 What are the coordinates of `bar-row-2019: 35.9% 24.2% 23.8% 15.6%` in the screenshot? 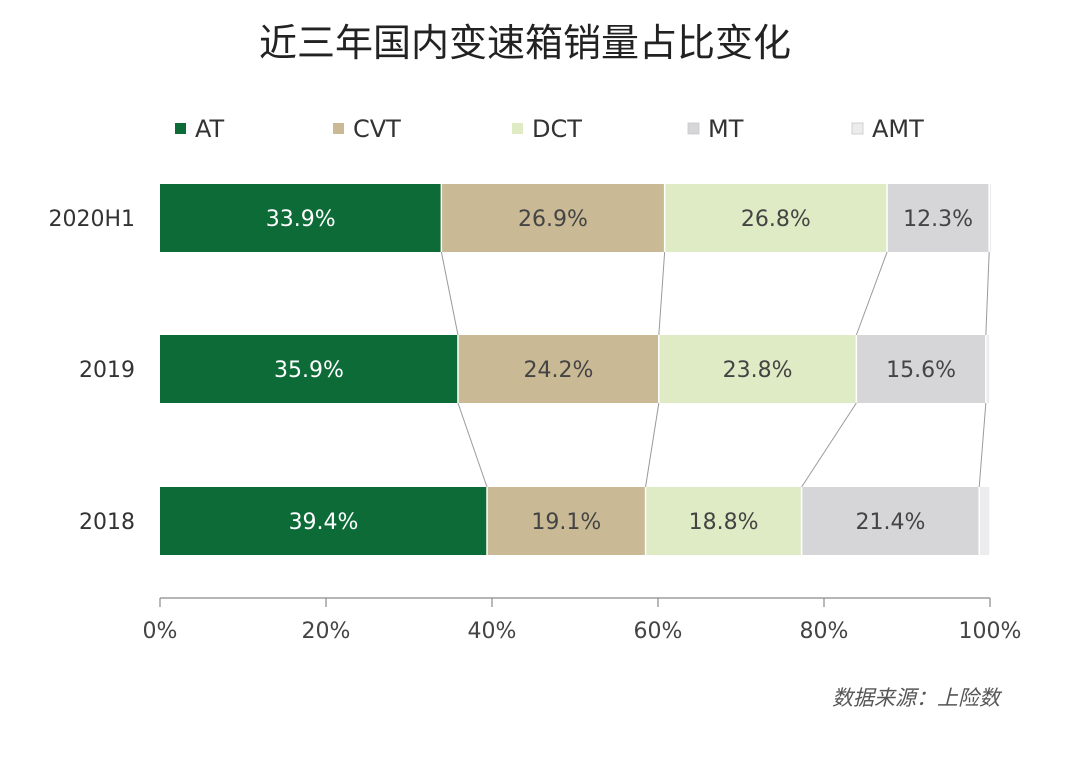 It's located at (575, 369).